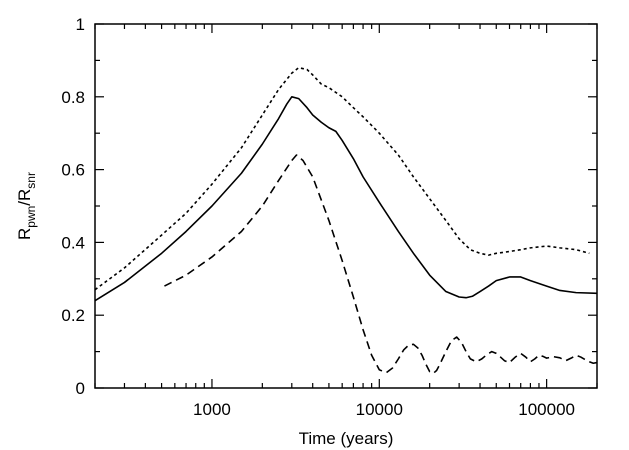  I want to click on y-tick-label: 0.4, so click(73, 242).